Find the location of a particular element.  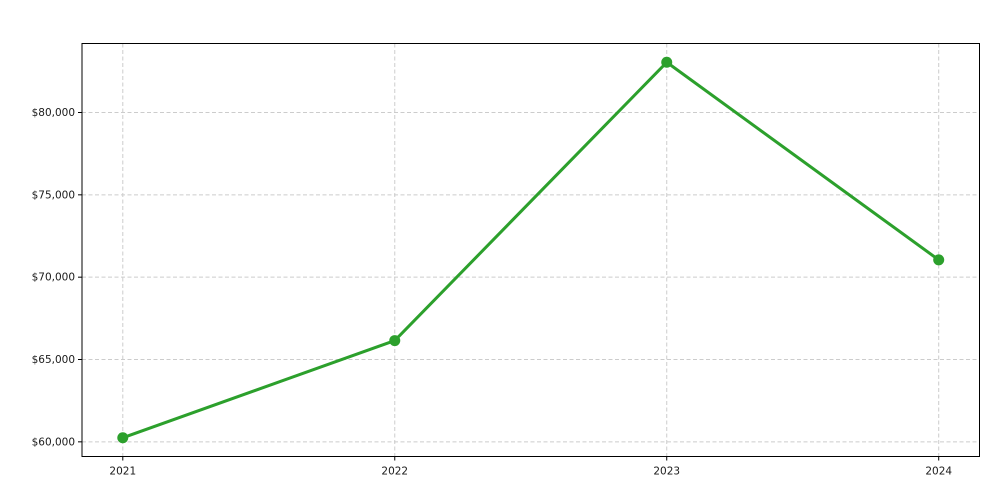

x-tick-label: 2024 is located at coordinates (938, 472).